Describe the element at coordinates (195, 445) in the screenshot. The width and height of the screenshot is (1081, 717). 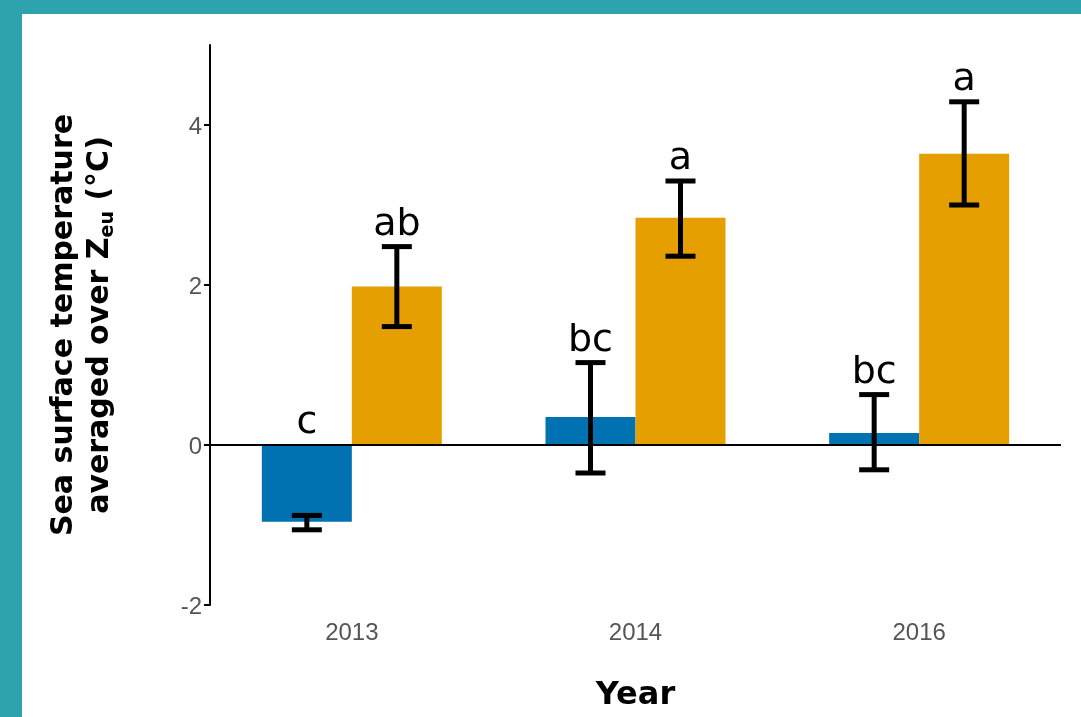
I see `y-tick-label: 0` at that location.